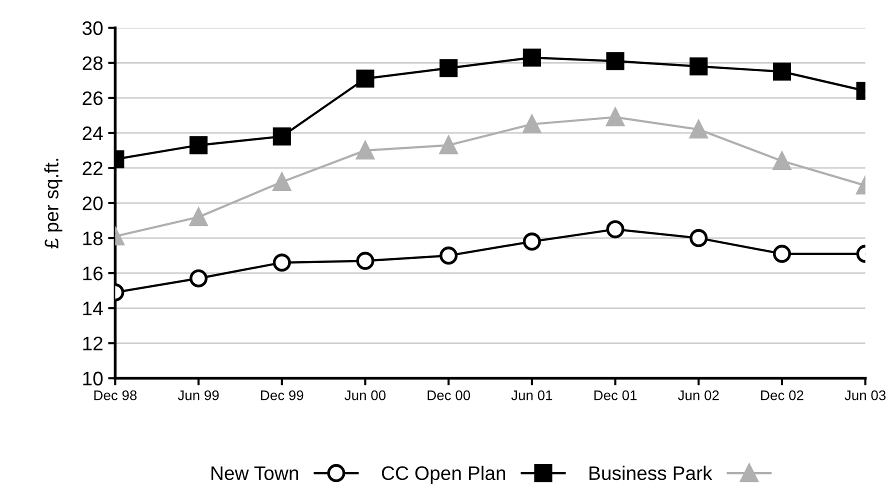  Describe the element at coordinates (92, 133) in the screenshot. I see `y-tick-label: 24` at that location.